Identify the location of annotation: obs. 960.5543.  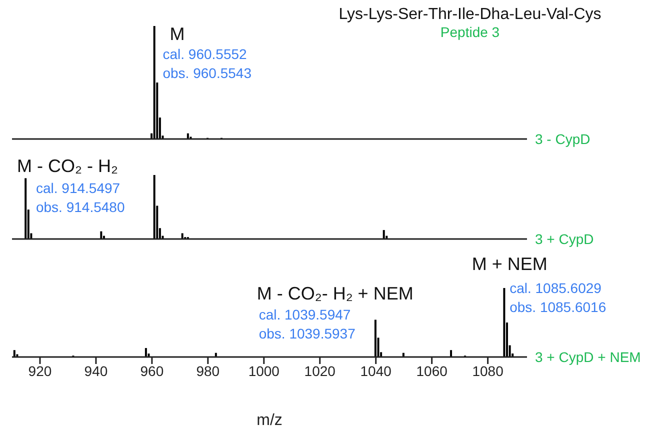
(207, 73).